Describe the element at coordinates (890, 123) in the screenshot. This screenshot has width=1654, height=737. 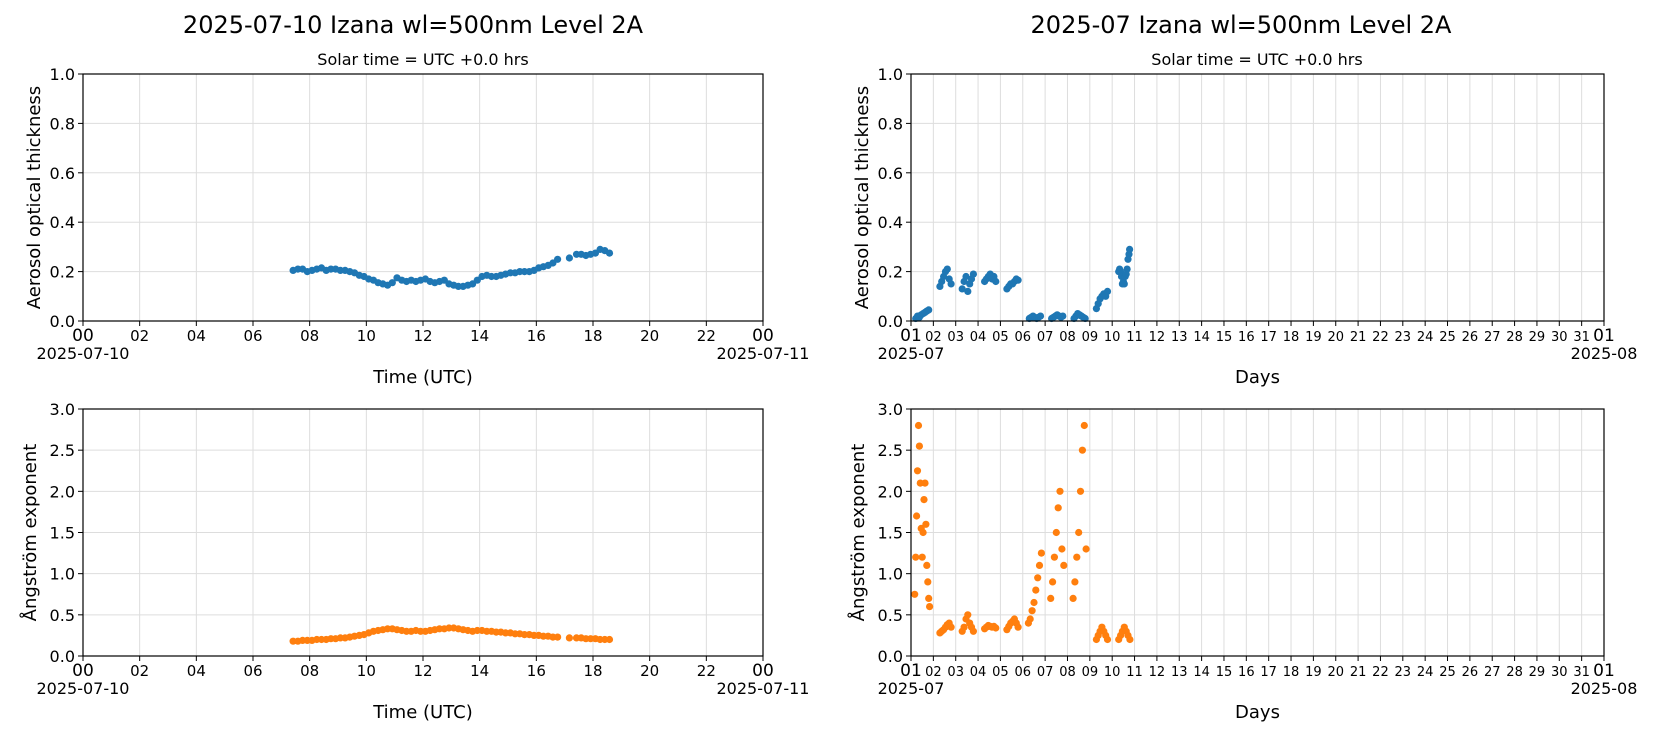
I see `y-tick-label: 0.8` at that location.